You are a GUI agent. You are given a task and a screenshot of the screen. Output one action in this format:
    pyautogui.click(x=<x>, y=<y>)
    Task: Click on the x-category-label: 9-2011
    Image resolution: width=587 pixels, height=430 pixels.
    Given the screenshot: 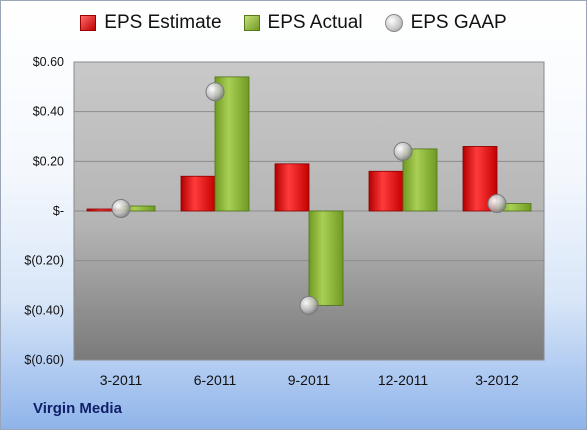 What is the action you would take?
    pyautogui.click(x=309, y=380)
    